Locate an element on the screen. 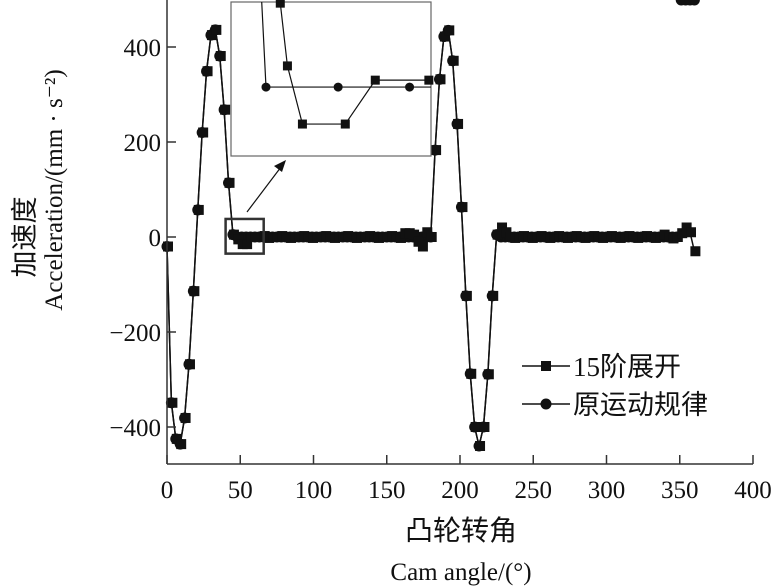 This screenshot has width=782, height=588. y-axis-label-en: Acceleration/(mm · s⁻²) is located at coordinates (54, 189).